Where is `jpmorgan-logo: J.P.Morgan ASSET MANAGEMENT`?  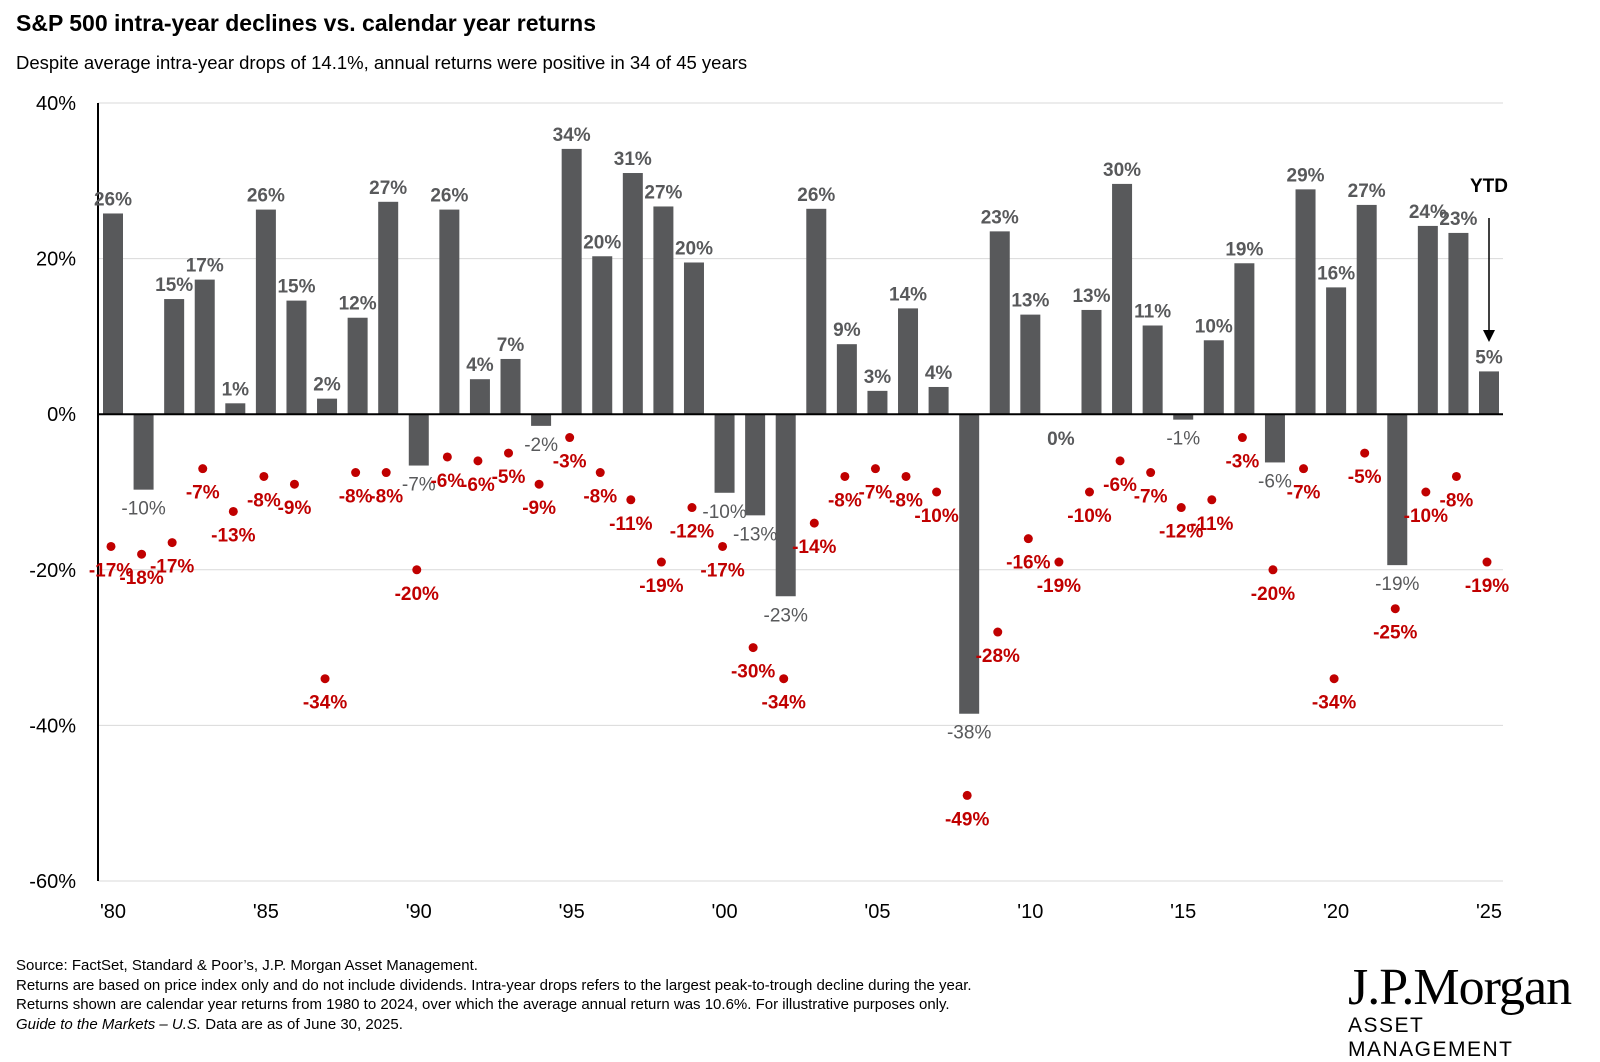
jpmorgan-logo: J.P.Morgan ASSET MANAGEMENT is located at coordinates (1468, 1011).